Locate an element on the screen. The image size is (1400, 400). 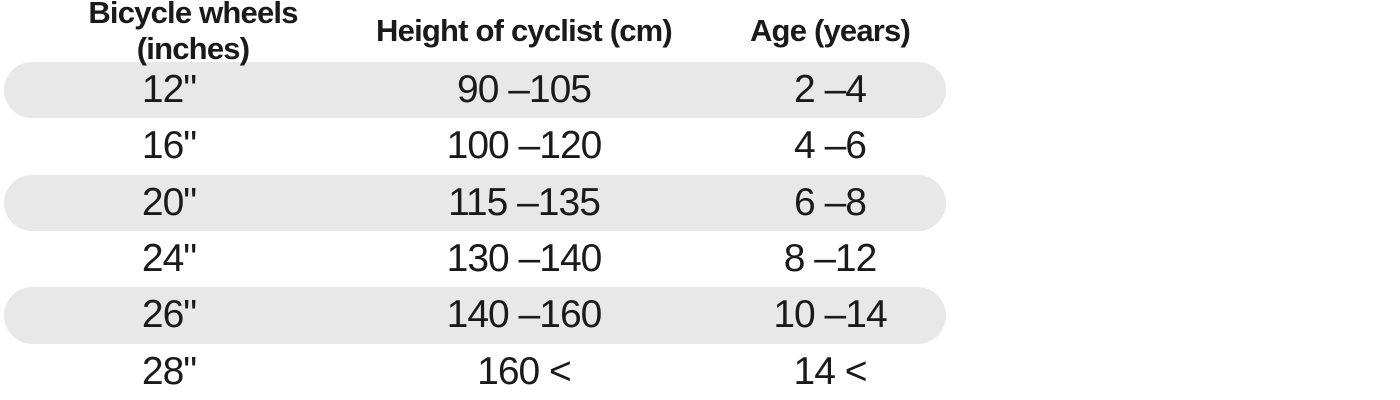
table-row: 16" 100 –120 4 –6 is located at coordinates (475, 146).